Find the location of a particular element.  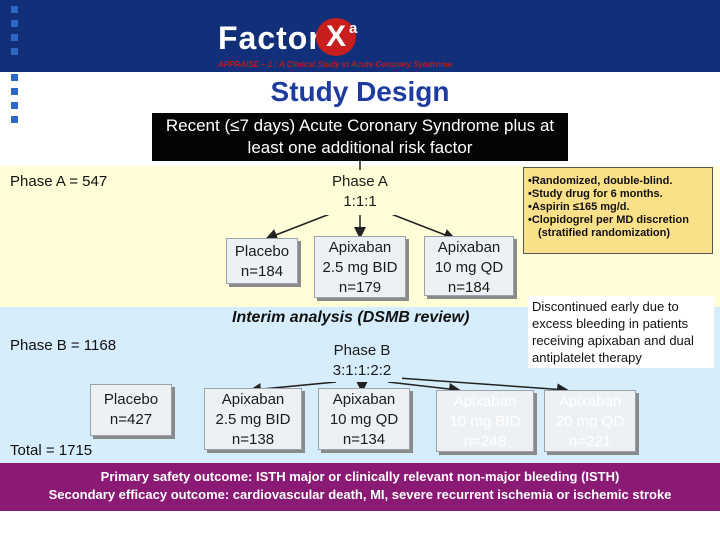

phase-b-arm-apixaban-10-qd: Apixaban 10 mg QD n=134 is located at coordinates (364, 419).